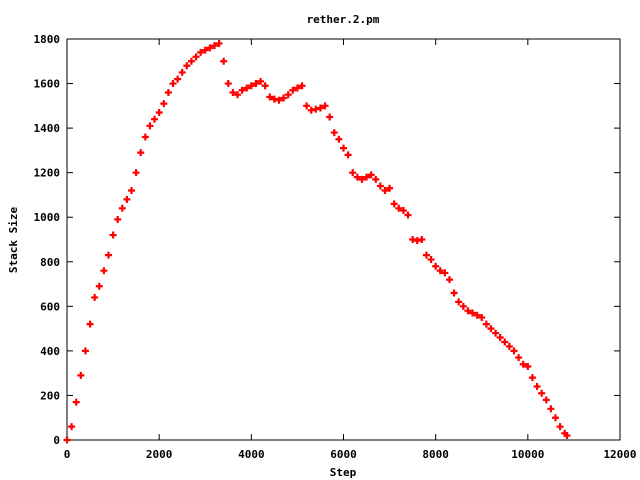 This screenshot has width=640, height=480. Describe the element at coordinates (47, 84) in the screenshot. I see `y-tick-label: 1600` at that location.